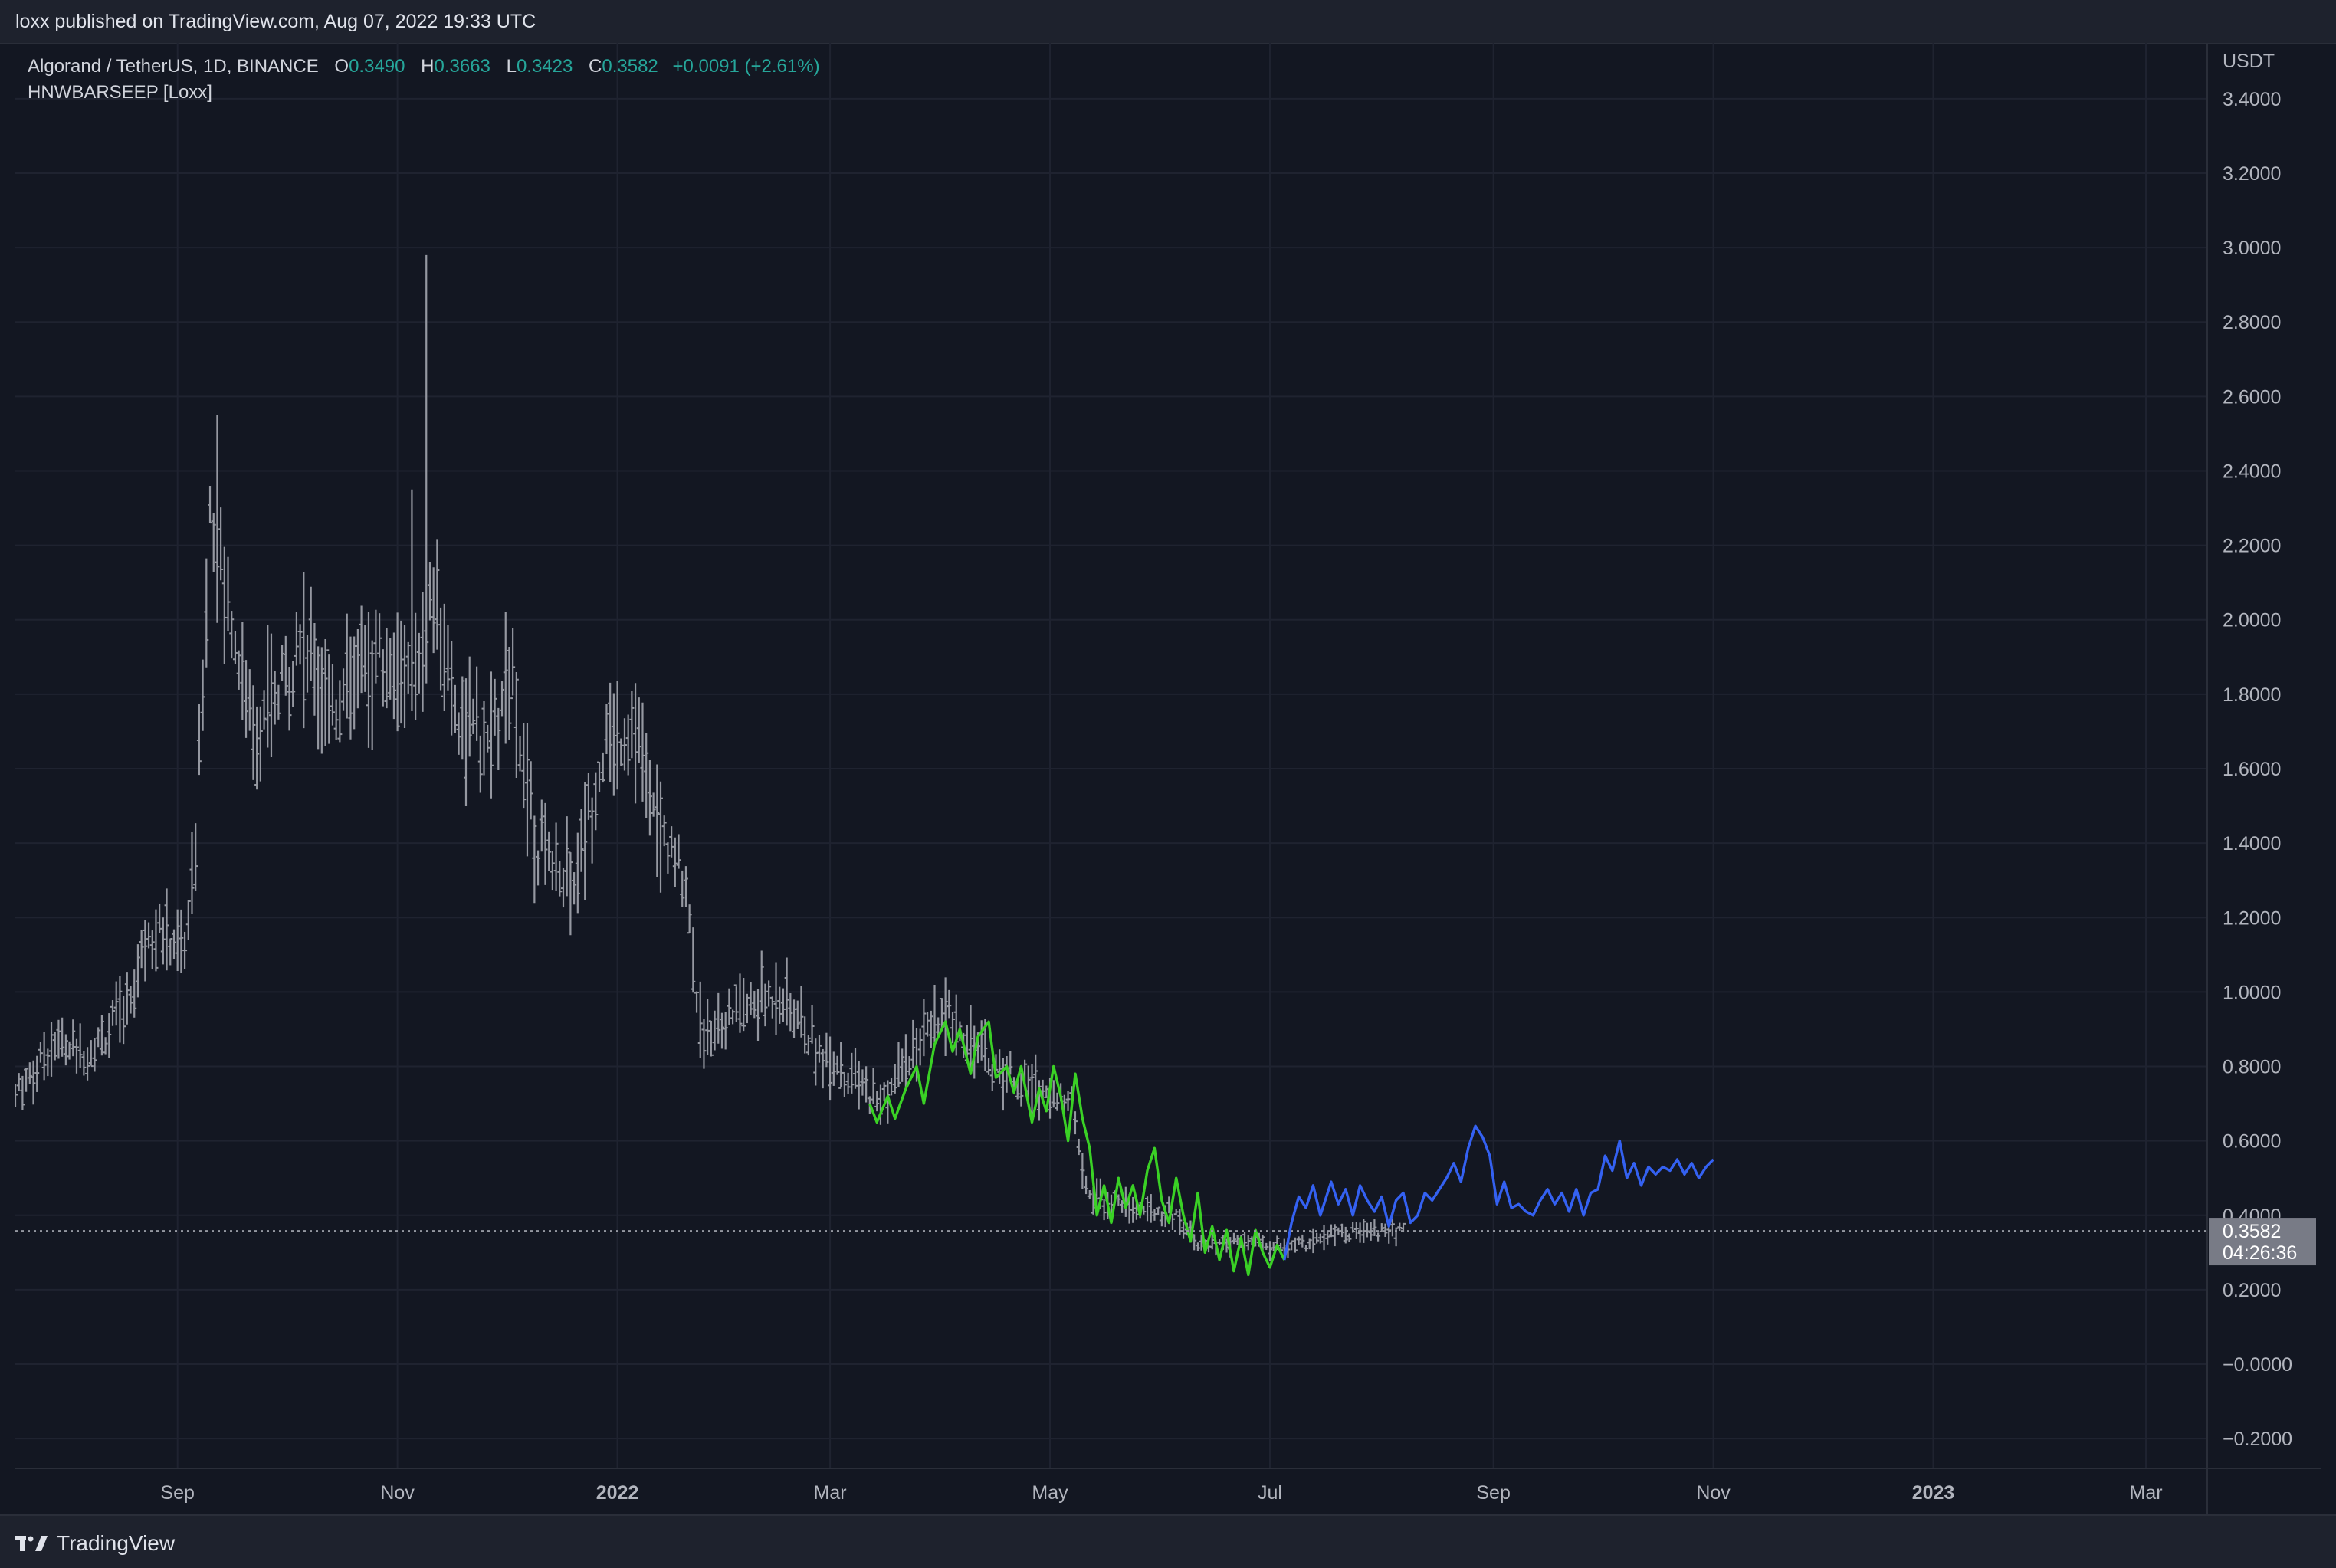 The image size is (2336, 1568). Describe the element at coordinates (116, 1543) in the screenshot. I see `brand-name: TradingView` at that location.